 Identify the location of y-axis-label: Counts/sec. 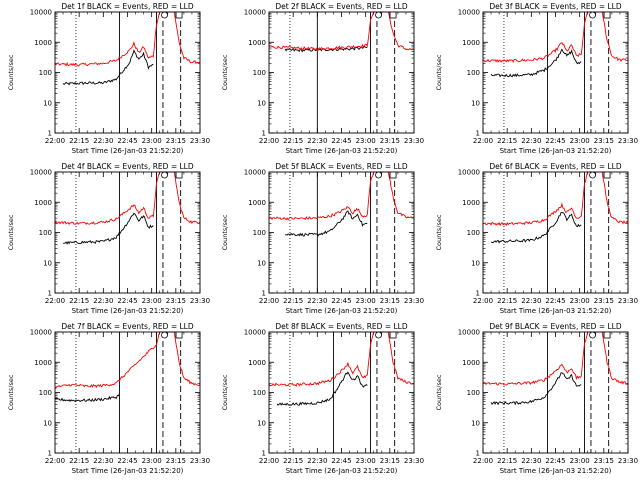
(225, 392).